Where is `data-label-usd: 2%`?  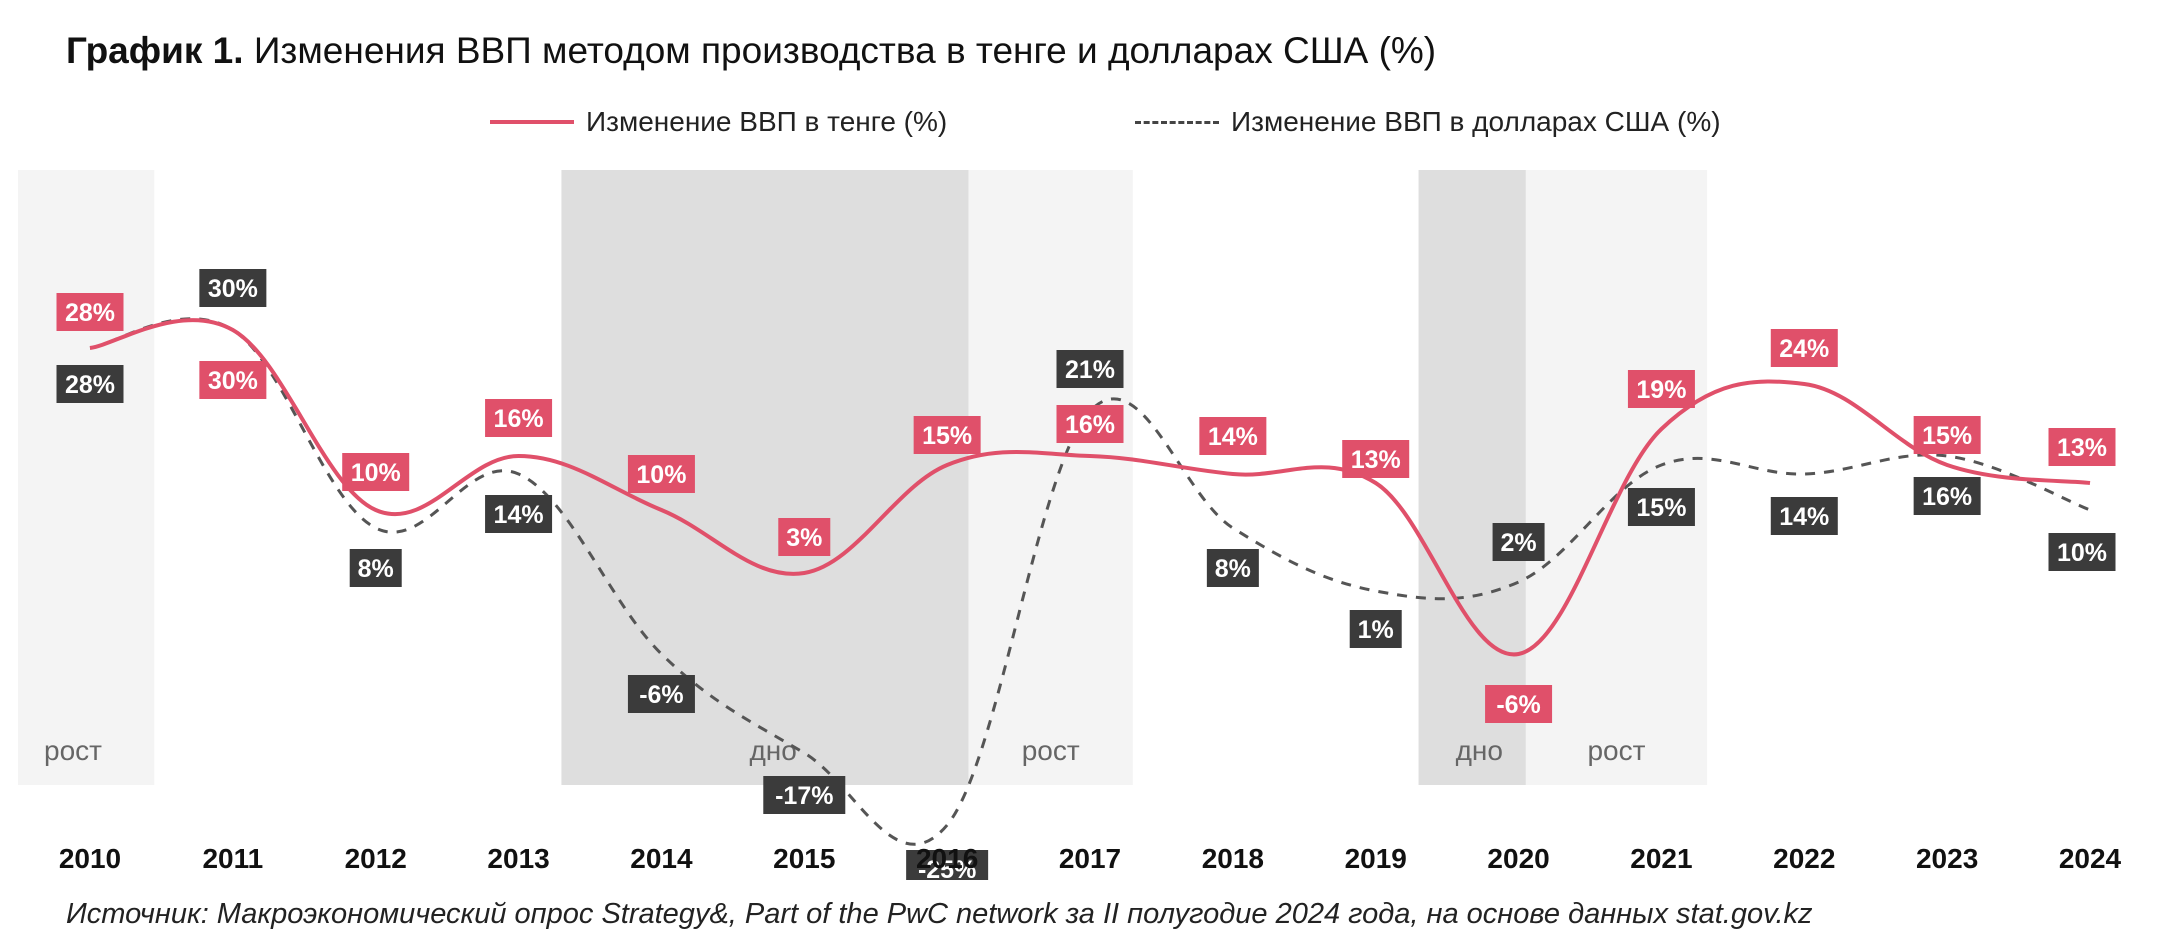 data-label-usd: 2% is located at coordinates (1518, 542).